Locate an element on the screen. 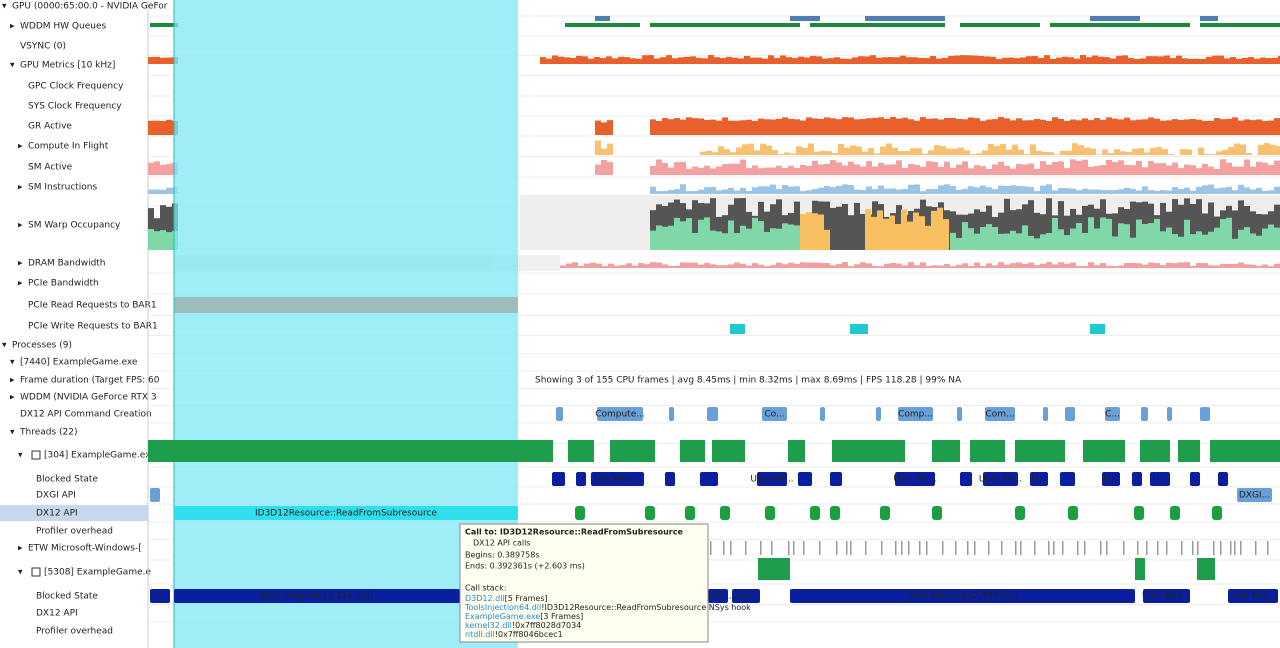 The height and width of the screenshot is (648, 1280). tree-label: SM Instructions is located at coordinates (63, 188).